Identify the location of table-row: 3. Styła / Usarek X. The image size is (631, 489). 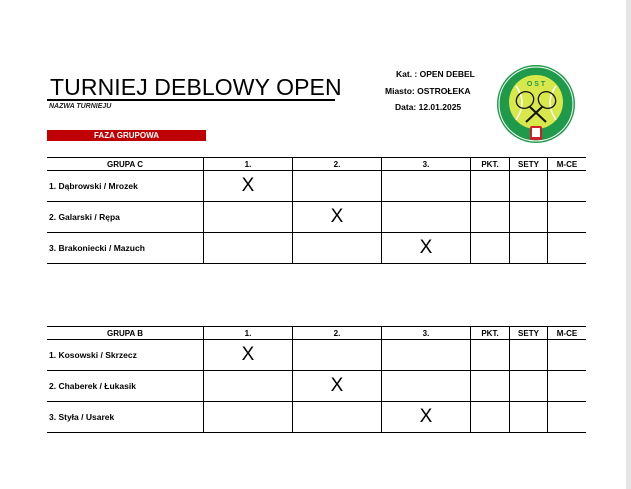
(316, 417).